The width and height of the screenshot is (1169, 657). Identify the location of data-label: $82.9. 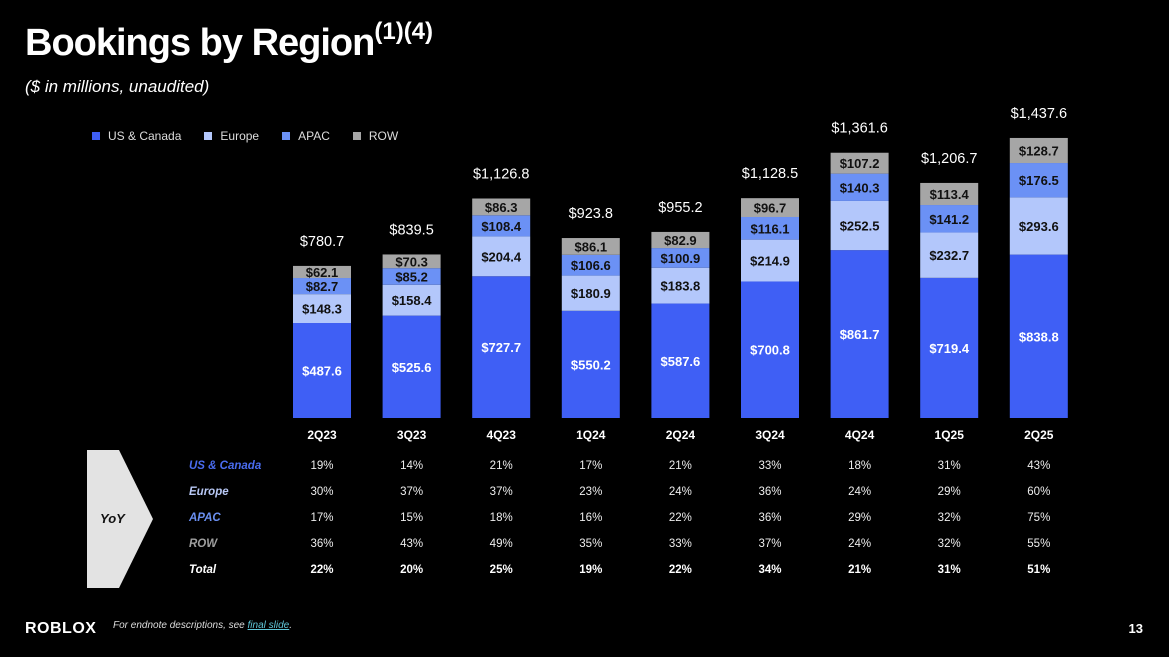
(680, 240).